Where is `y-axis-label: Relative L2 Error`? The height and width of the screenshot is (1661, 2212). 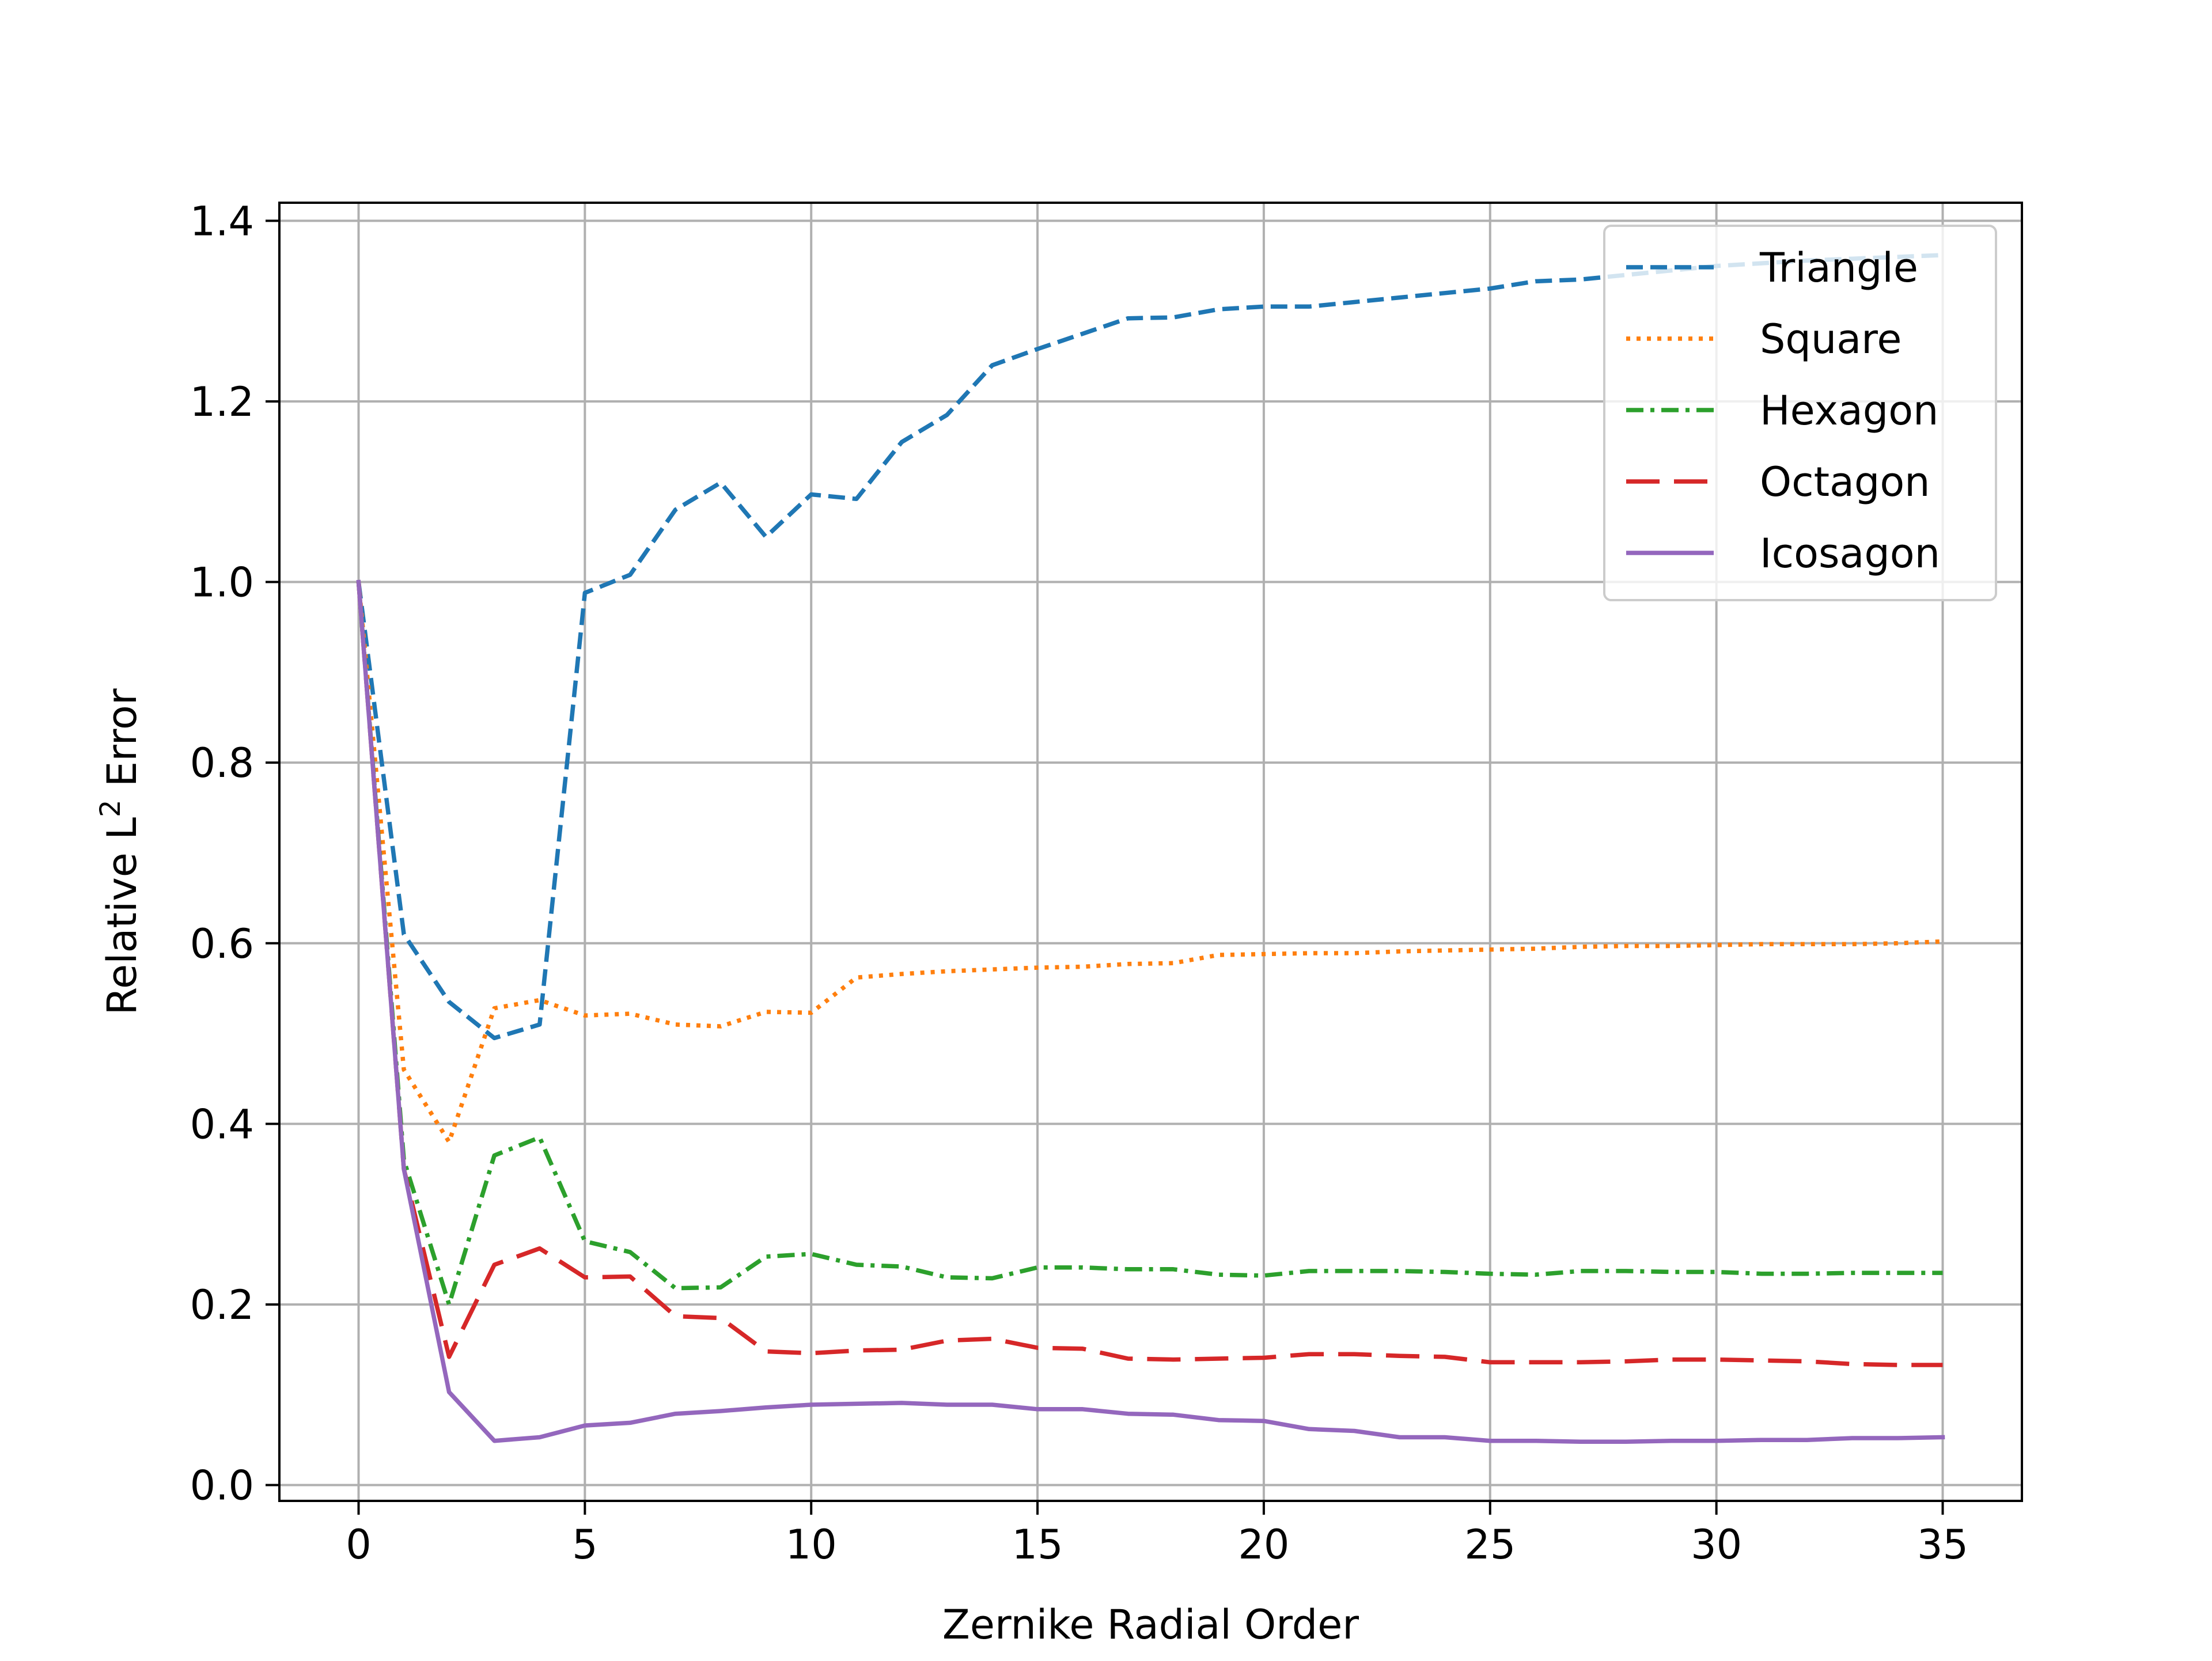
y-axis-label: Relative L2 Error is located at coordinates (120, 851).